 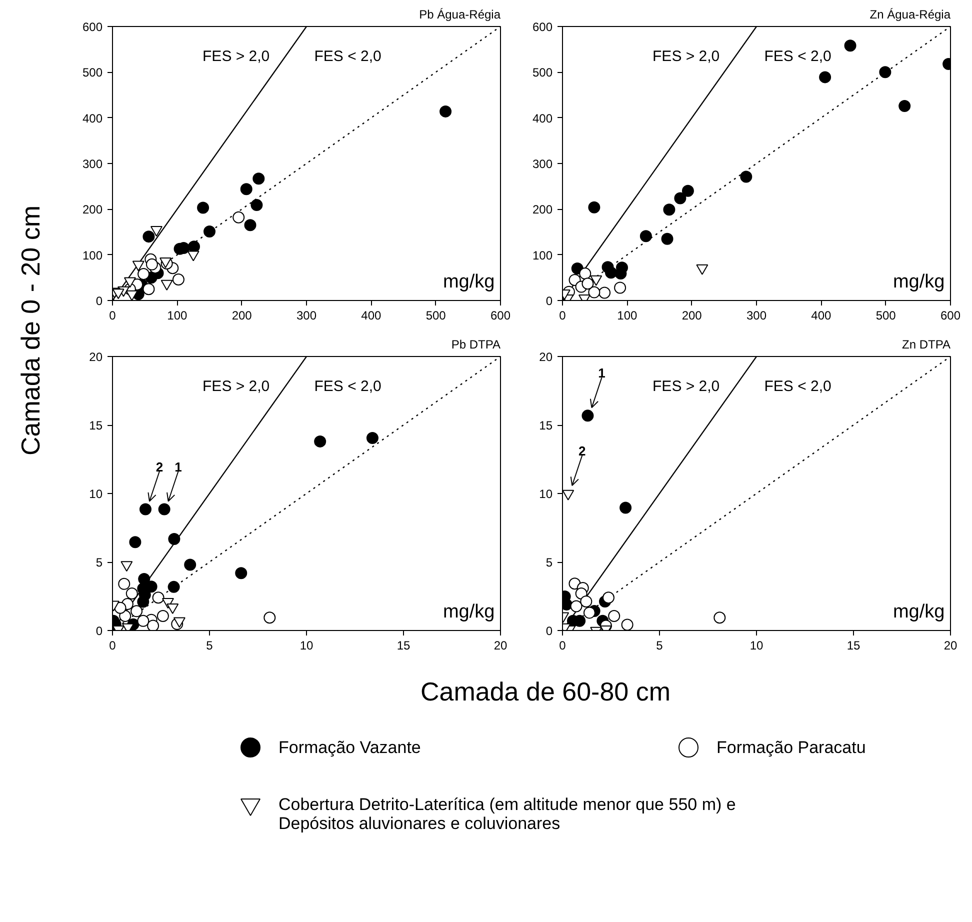 I want to click on x-axis-title: Camada de 60-80 cm, so click(x=545, y=691).